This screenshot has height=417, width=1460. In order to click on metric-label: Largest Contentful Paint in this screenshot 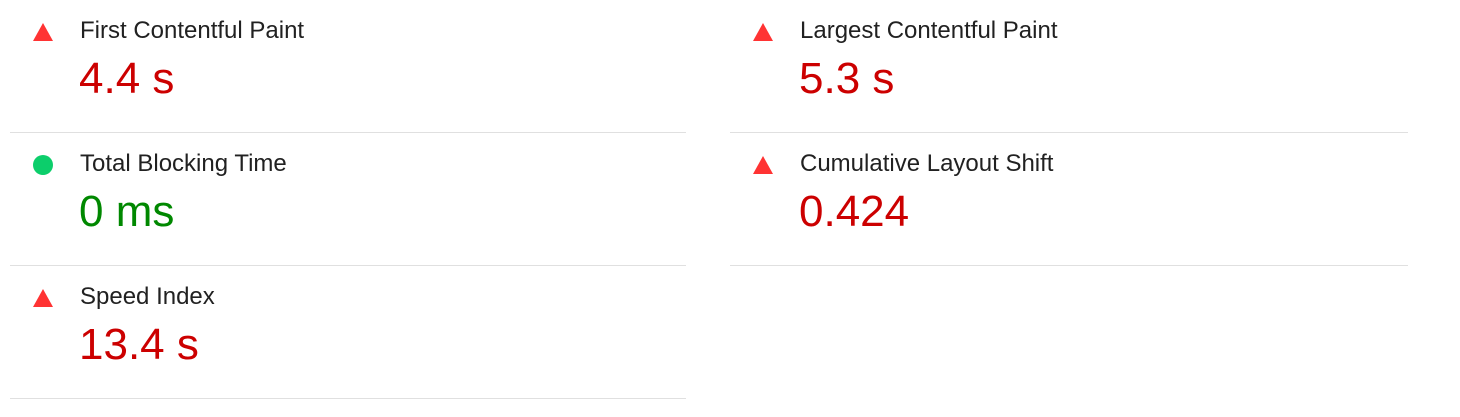, I will do `click(929, 30)`.